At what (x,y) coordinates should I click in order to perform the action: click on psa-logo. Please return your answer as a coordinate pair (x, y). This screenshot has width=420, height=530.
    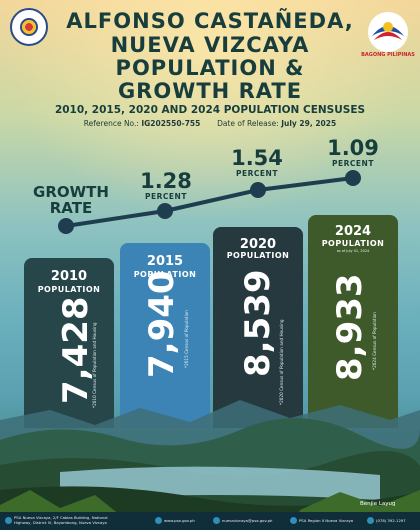
    Looking at the image, I should click on (29, 27).